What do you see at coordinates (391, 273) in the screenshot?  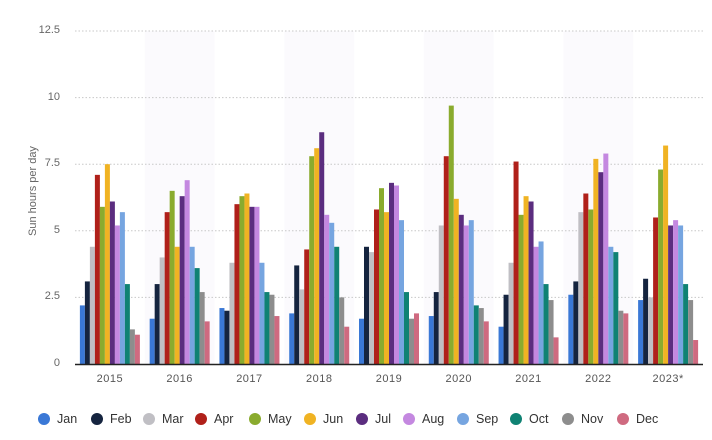 I see `bar-jul-2019` at bounding box center [391, 273].